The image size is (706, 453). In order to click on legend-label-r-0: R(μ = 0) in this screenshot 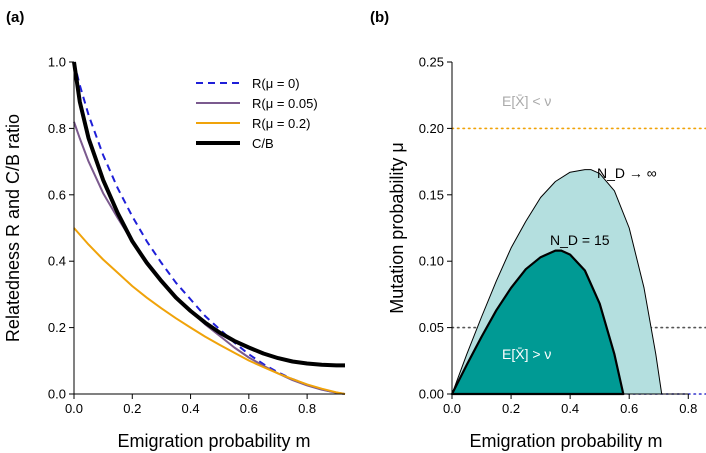, I will do `click(276, 83)`.